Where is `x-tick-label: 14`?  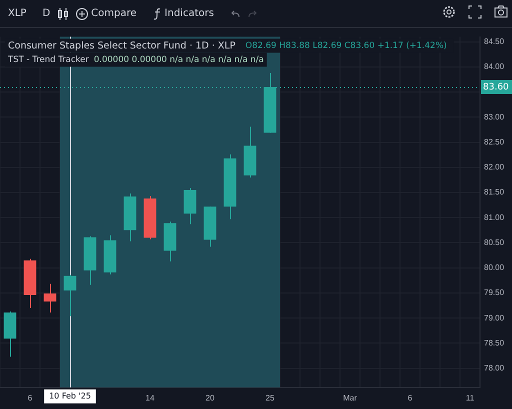 x-tick-label: 14 is located at coordinates (150, 397).